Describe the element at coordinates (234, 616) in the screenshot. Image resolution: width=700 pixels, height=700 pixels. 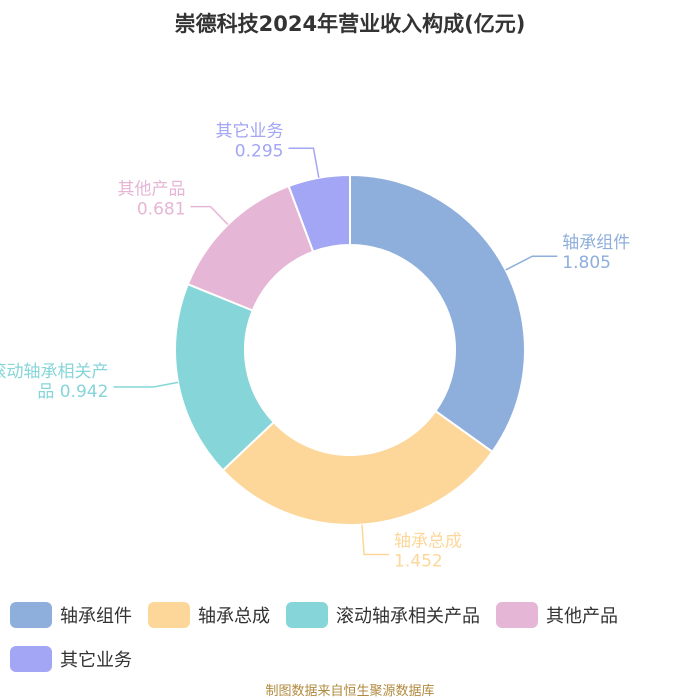
I see `legend-label: 轴承总成` at that location.